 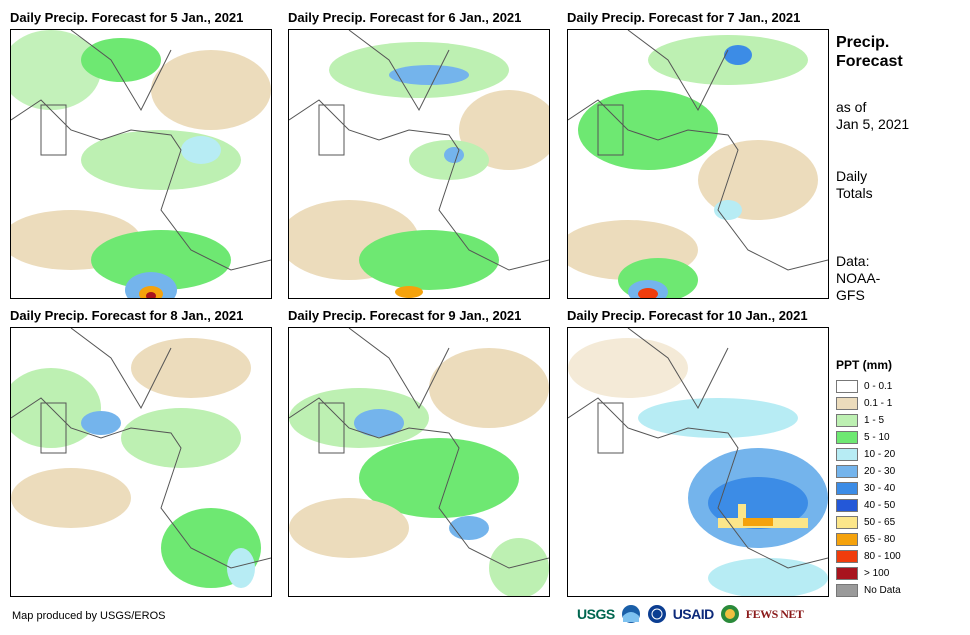 What do you see at coordinates (693, 614) in the screenshot?
I see `usaid-logo: USAID` at bounding box center [693, 614].